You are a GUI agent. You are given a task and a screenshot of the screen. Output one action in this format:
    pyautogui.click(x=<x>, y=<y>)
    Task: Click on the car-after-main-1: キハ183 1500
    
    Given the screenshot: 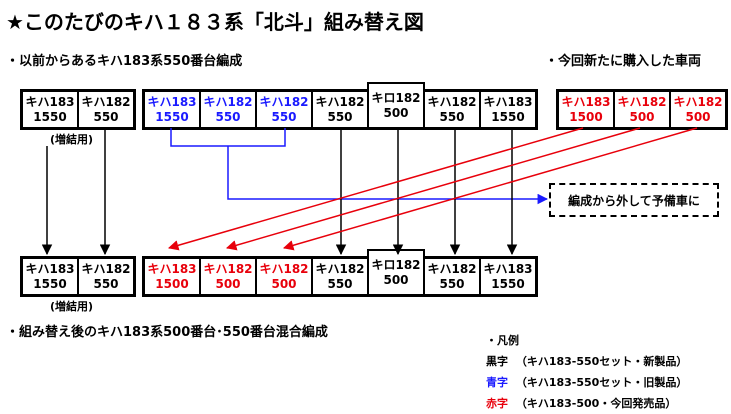 What is the action you would take?
    pyautogui.click(x=172, y=276)
    